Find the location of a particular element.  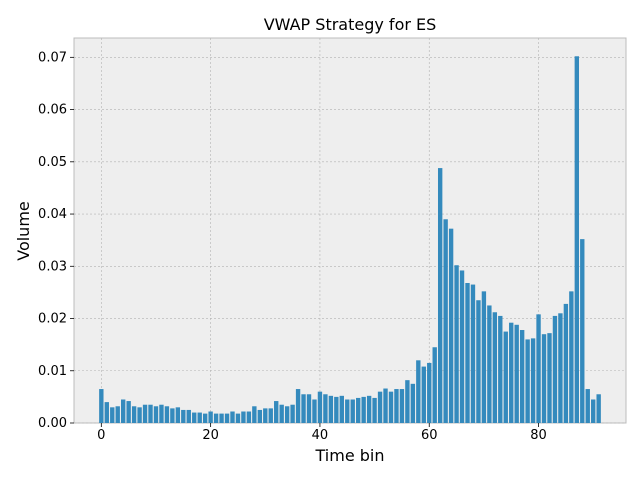

x-tick-label: 80 is located at coordinates (538, 435).